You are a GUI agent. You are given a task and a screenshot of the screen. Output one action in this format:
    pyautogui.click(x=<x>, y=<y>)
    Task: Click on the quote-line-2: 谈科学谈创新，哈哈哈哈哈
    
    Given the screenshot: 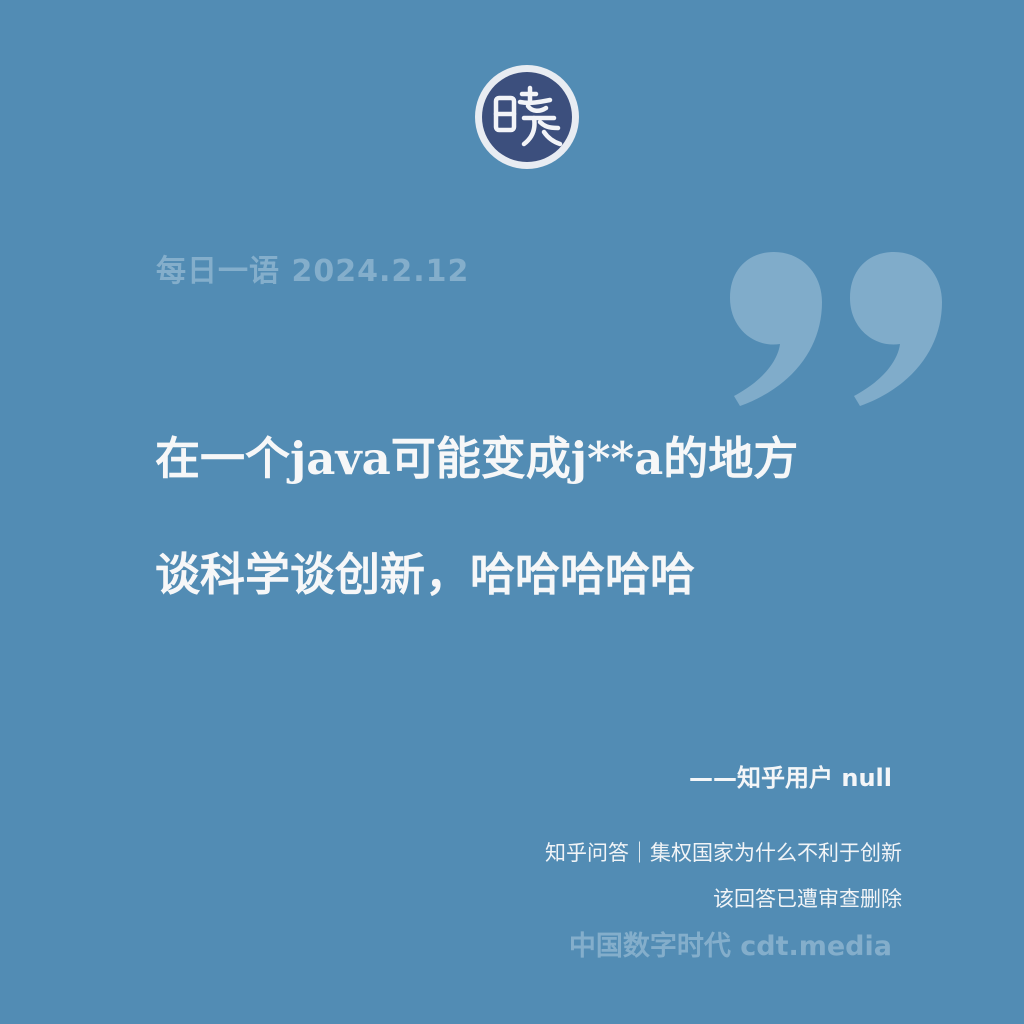 What is the action you would take?
    pyautogui.click(x=425, y=574)
    